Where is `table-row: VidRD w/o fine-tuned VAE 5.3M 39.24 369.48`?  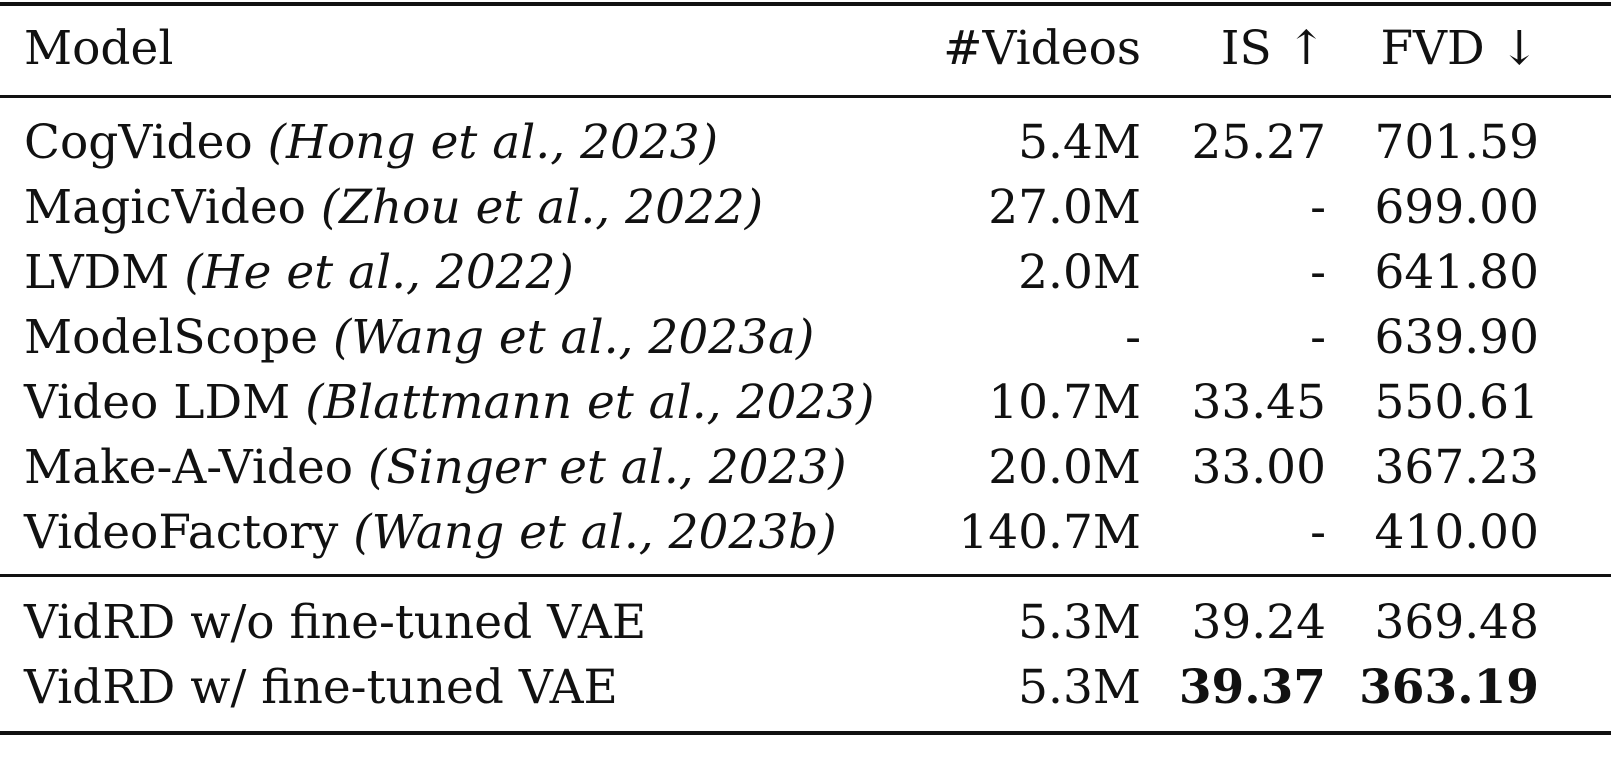 table-row: VidRD w/o fine-tuned VAE 5.3M 39.24 369.48 is located at coordinates (805, 623).